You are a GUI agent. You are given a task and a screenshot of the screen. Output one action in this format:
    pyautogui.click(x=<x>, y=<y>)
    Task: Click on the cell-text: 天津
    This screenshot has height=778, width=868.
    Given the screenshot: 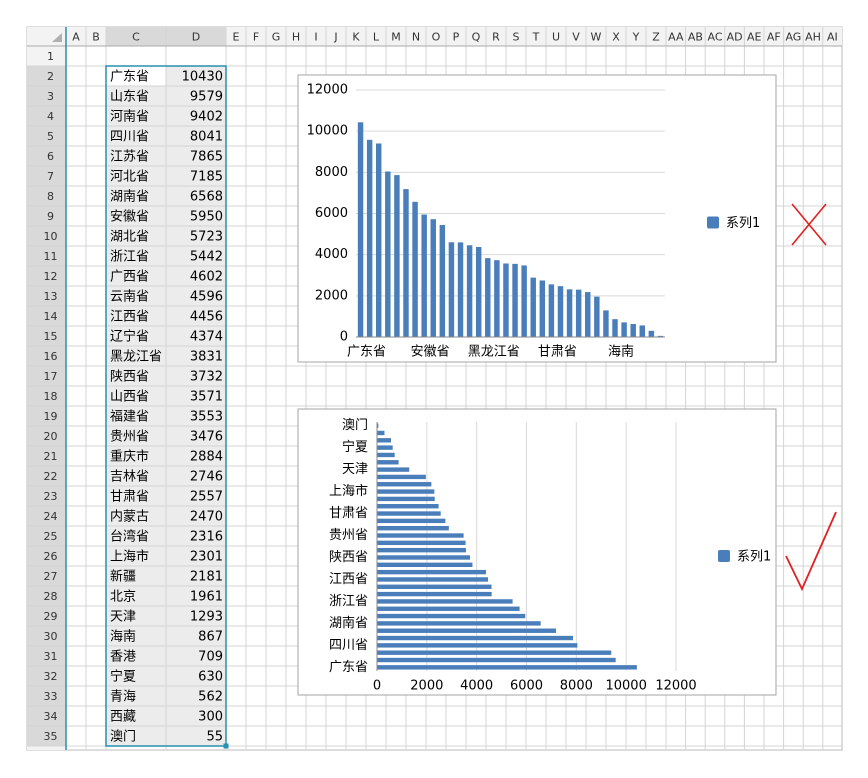 What is the action you would take?
    pyautogui.click(x=123, y=617)
    